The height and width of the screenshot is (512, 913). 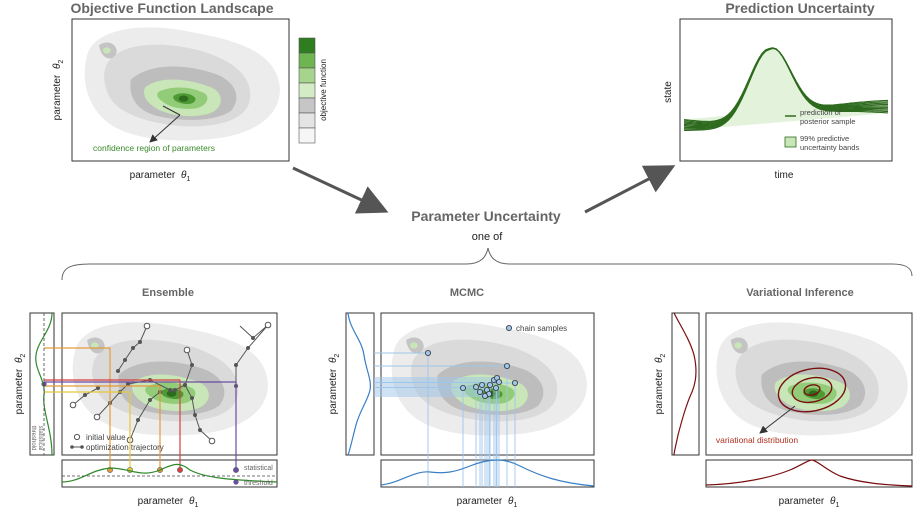 What do you see at coordinates (809, 473) in the screenshot?
I see `vi-marginal-x-curve` at bounding box center [809, 473].